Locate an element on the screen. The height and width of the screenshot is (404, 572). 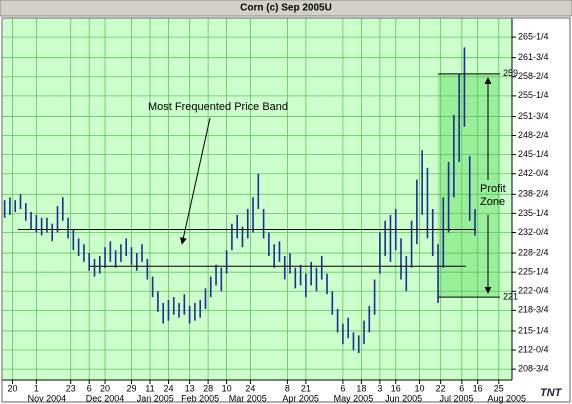
zone-label: Profit is located at coordinates (493, 189).